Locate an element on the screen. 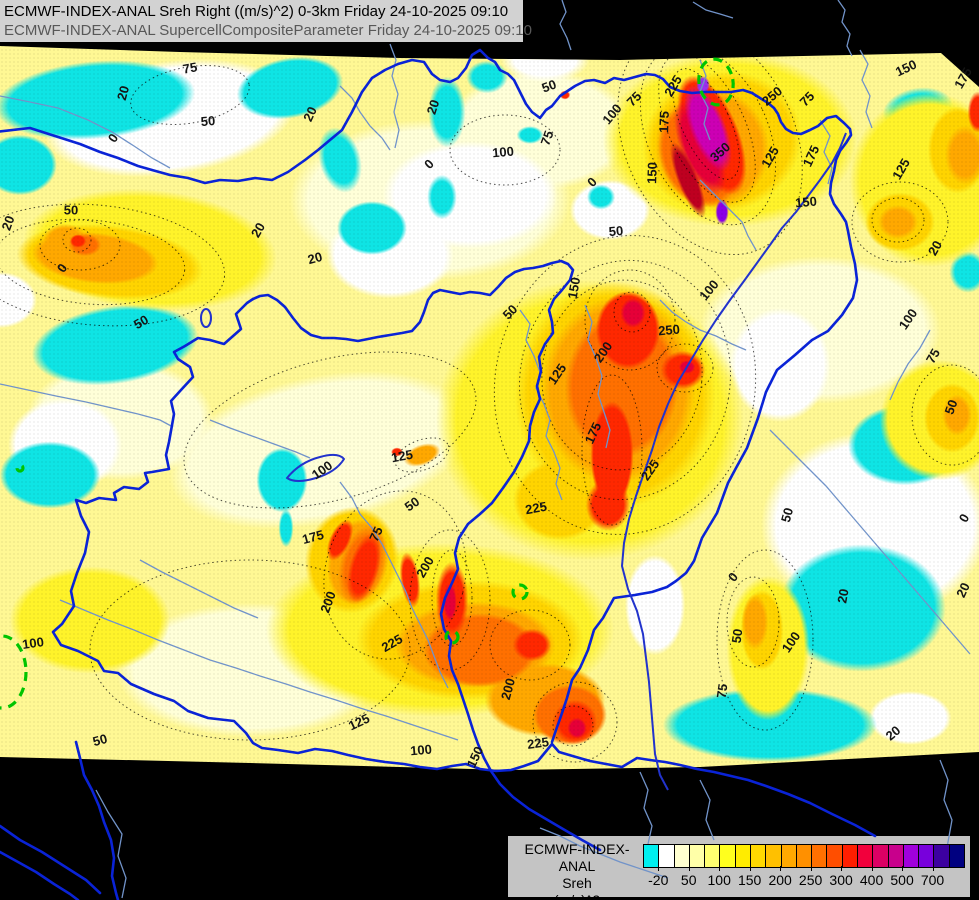 This screenshot has width=979, height=900. contour-value-label: 350 is located at coordinates (720, 152).